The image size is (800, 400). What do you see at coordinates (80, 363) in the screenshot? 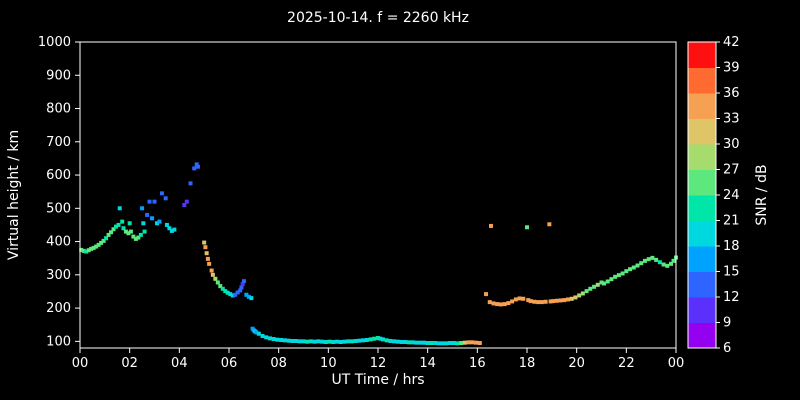
I see `x-tick-label: 00` at bounding box center [80, 363].